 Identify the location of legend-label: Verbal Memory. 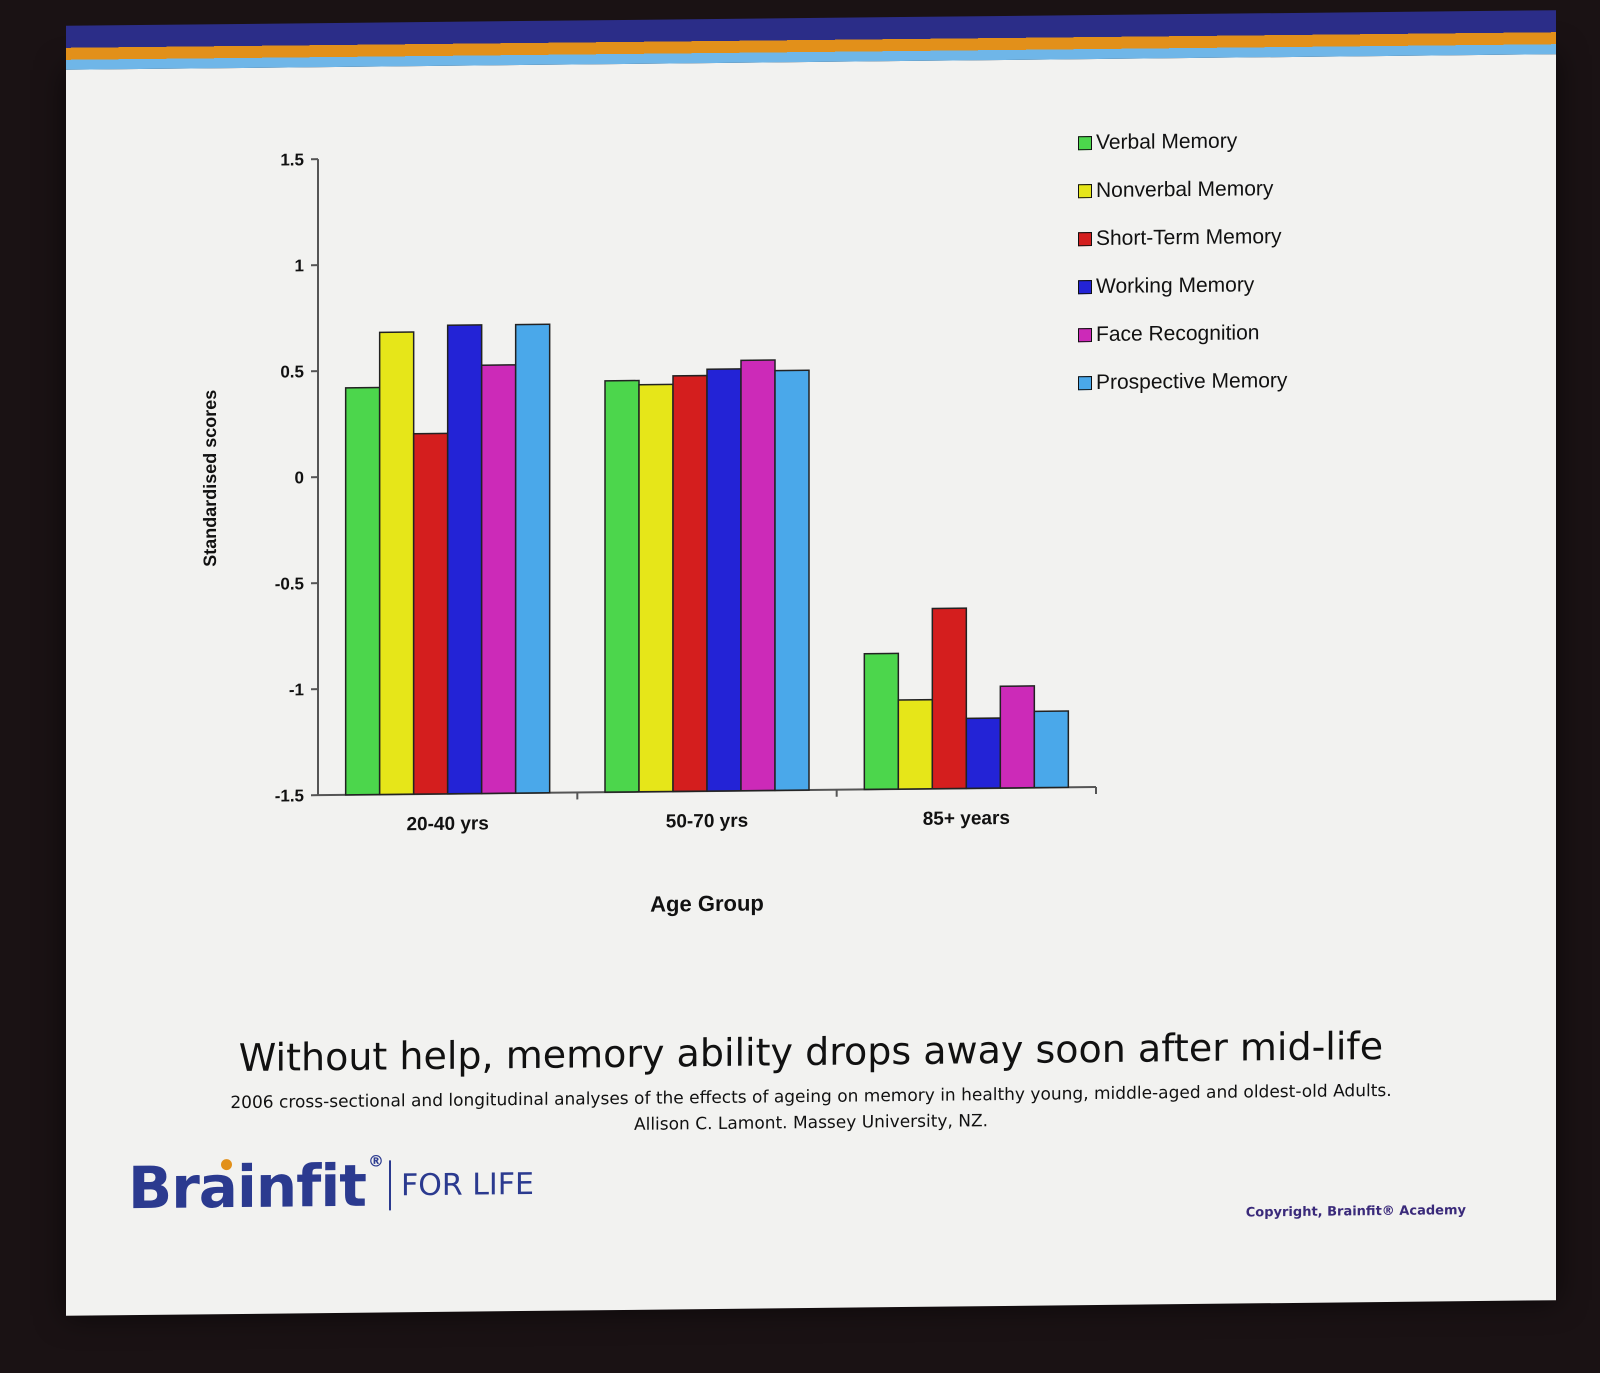
(1167, 142).